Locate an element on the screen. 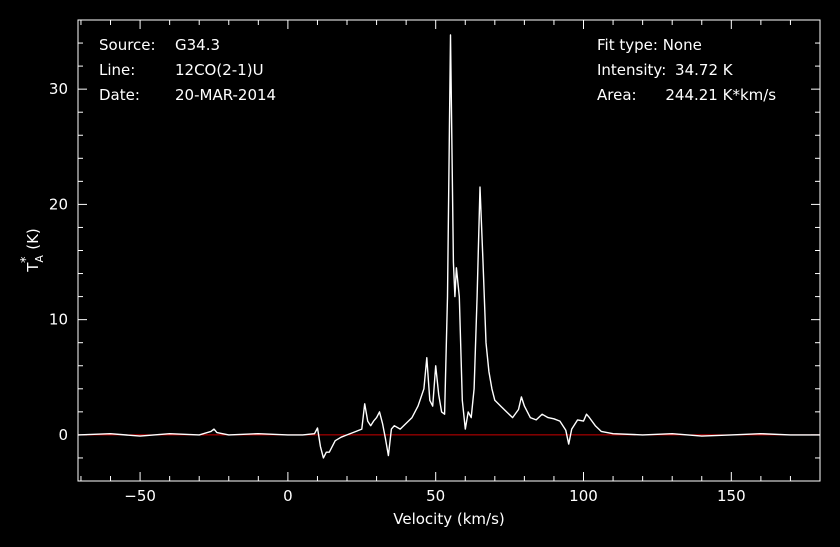 This screenshot has width=840, height=547. intensity-label: Intensity: is located at coordinates (632, 70).